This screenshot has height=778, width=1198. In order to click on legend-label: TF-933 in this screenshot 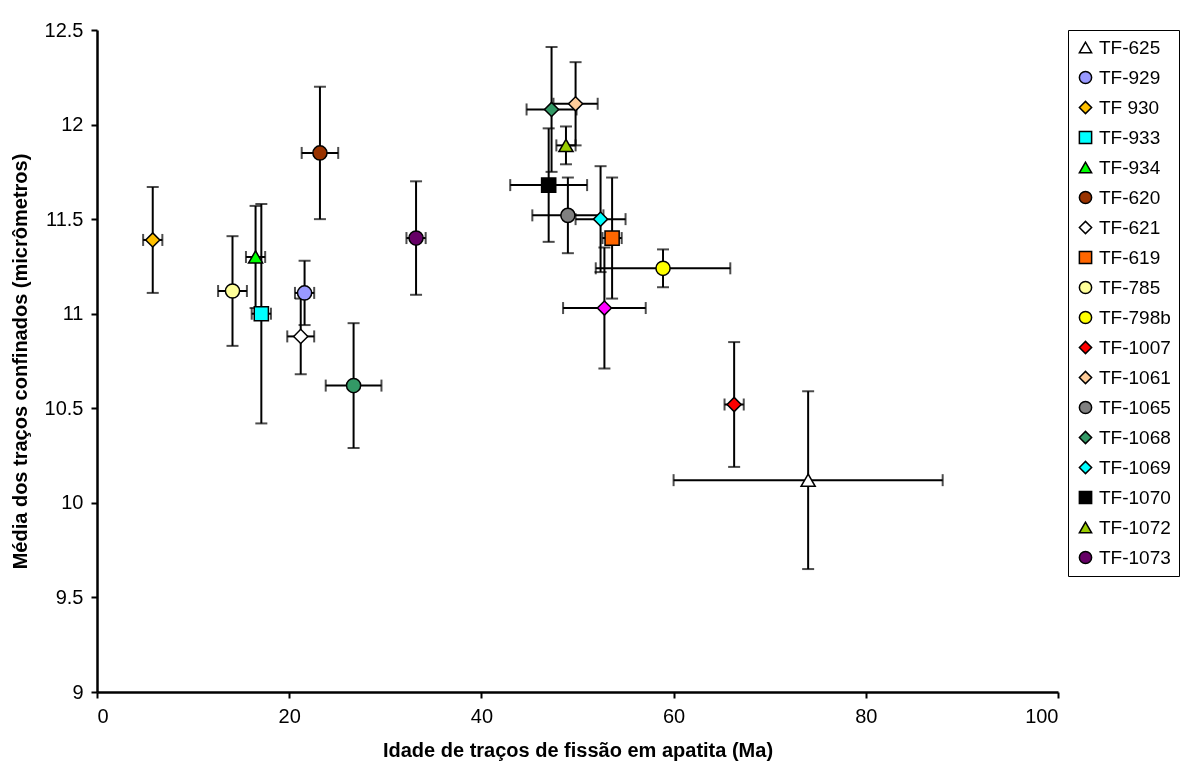, I will do `click(1130, 137)`.